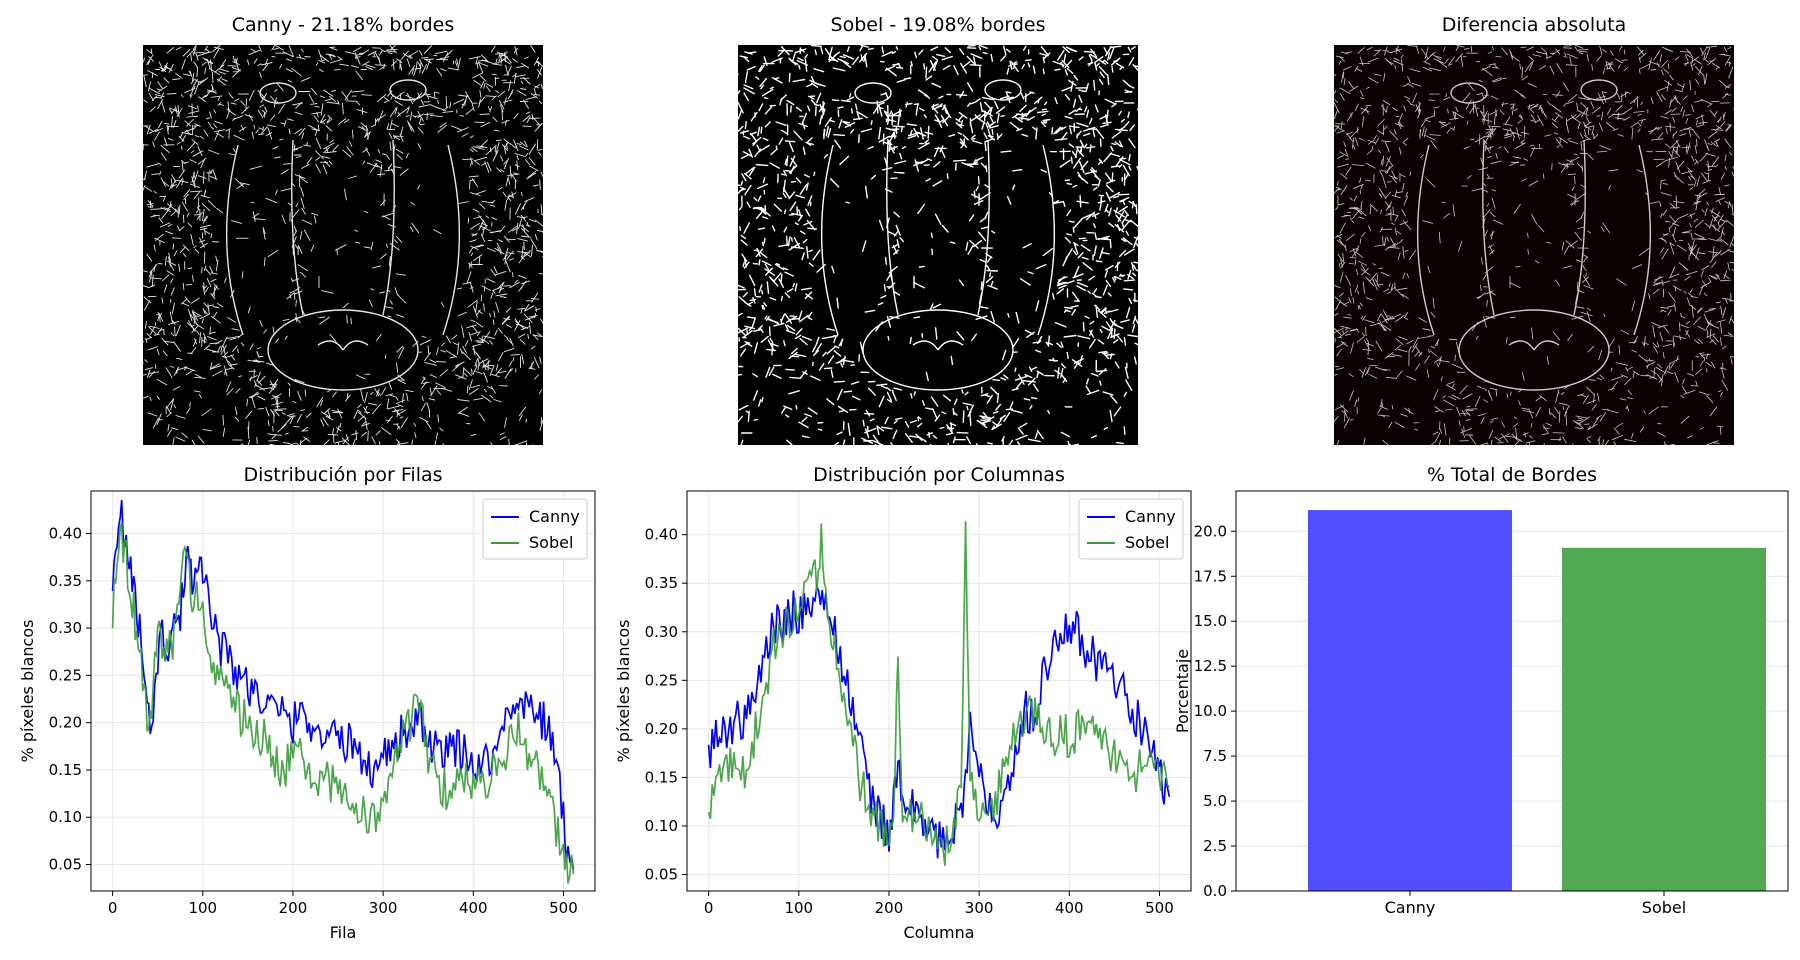 This screenshot has width=1800, height=960. I want to click on rows-chart-legend: Canny Sobel, so click(535, 529).